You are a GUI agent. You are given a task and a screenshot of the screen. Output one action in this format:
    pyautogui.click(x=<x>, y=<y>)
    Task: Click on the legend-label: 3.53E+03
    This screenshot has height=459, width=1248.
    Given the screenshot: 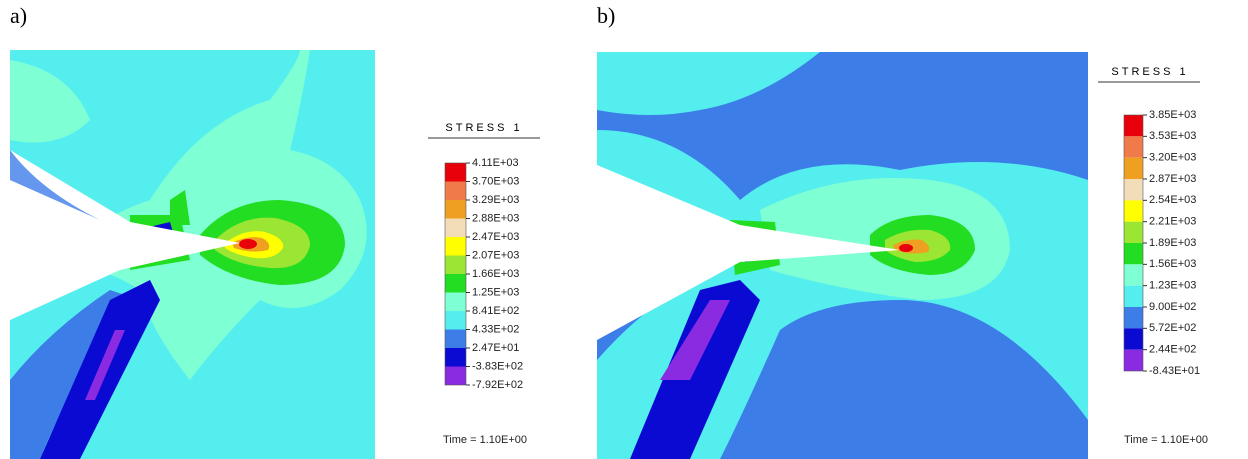 What is the action you would take?
    pyautogui.click(x=1172, y=136)
    